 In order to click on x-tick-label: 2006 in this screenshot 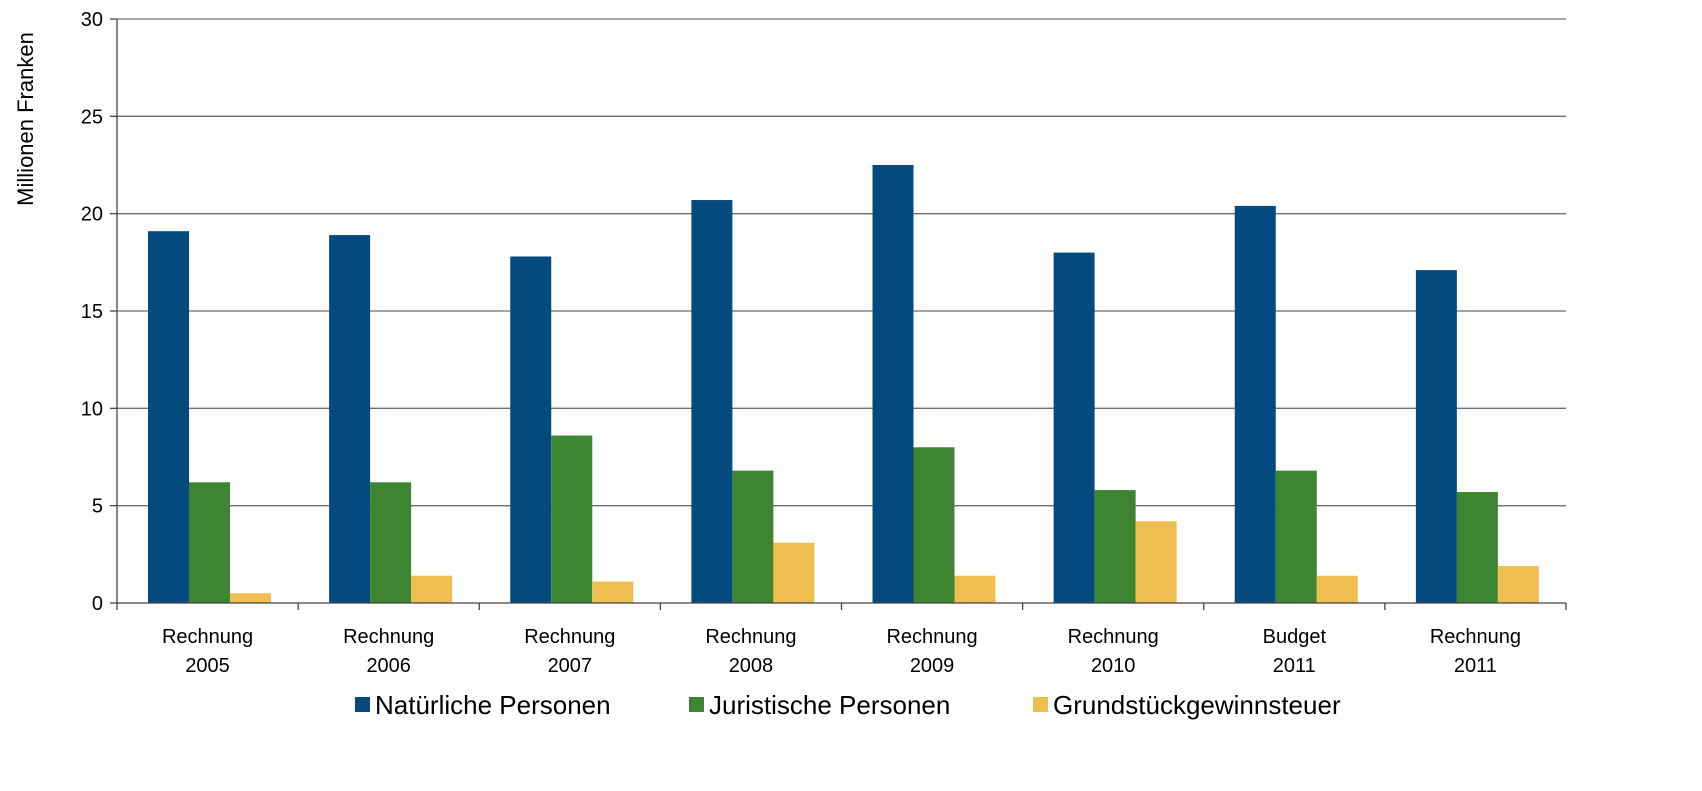, I will do `click(388, 666)`.